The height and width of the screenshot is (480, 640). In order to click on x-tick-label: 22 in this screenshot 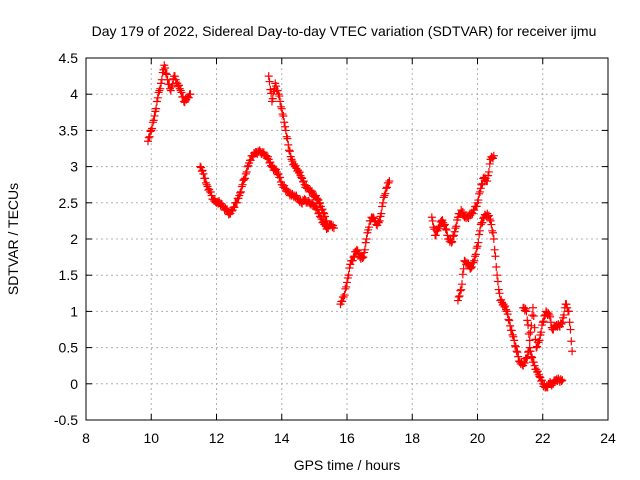, I will do `click(543, 438)`.